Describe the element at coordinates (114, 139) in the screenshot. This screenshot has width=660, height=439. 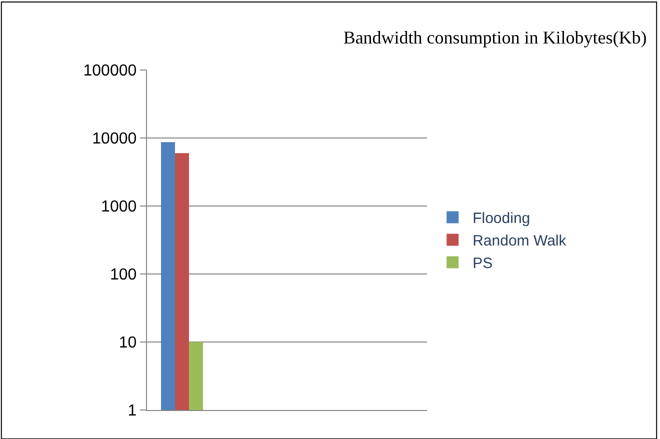
I see `y-tick-label: 10000` at that location.